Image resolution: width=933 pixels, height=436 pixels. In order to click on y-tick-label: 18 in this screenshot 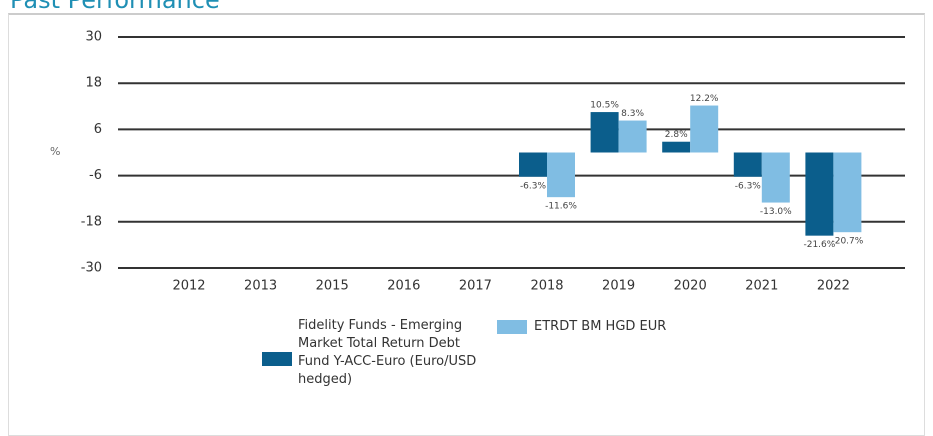, I will do `click(93, 83)`.